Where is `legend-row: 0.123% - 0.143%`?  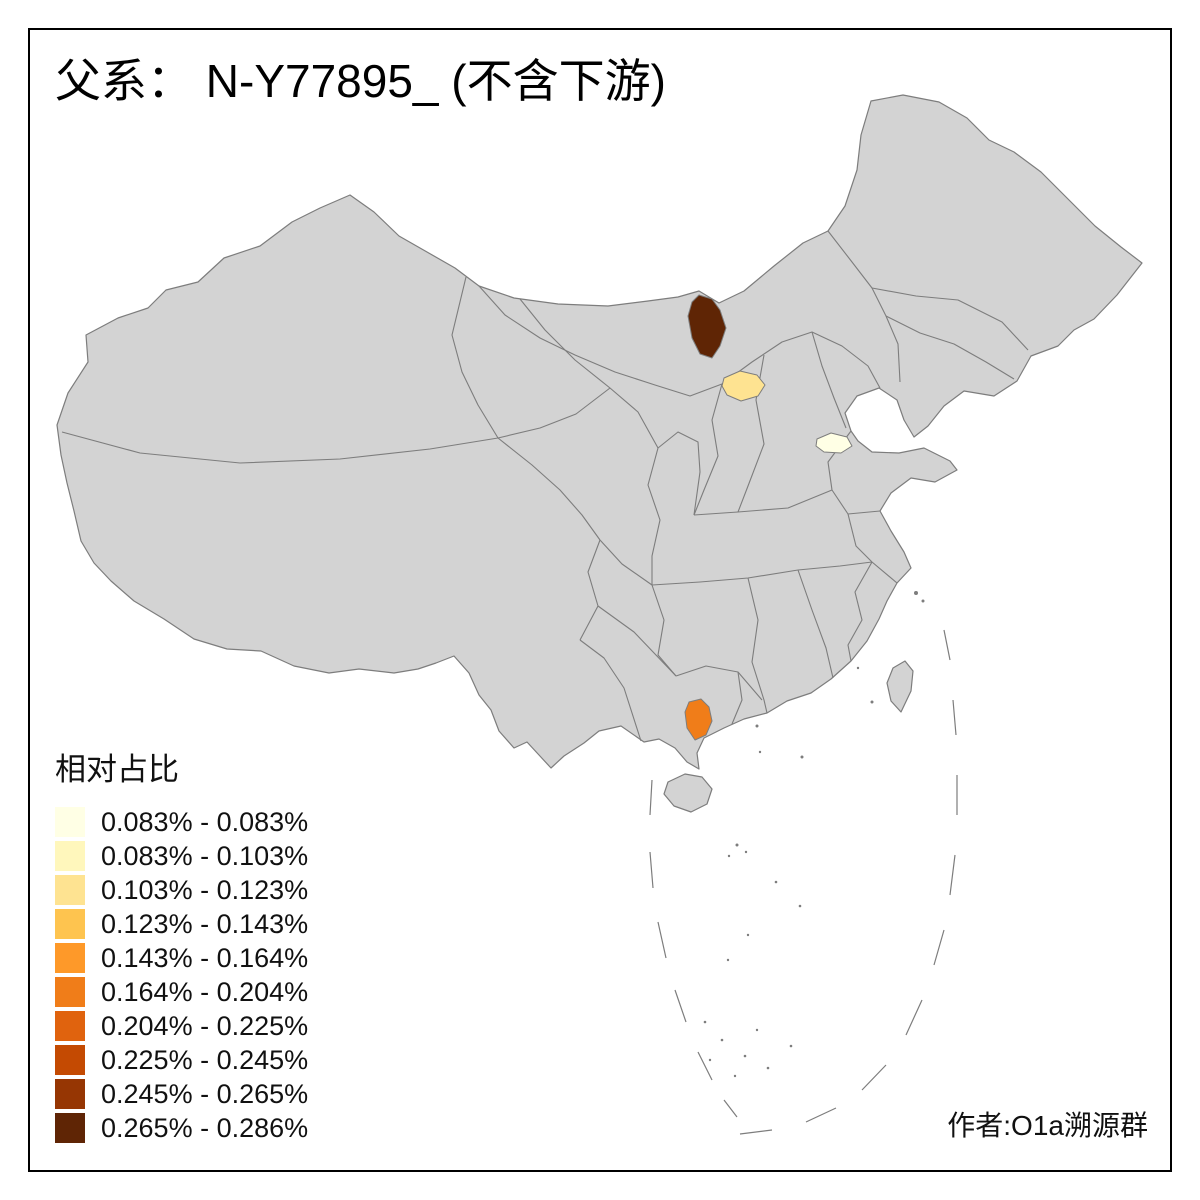 legend-row: 0.123% - 0.143% is located at coordinates (181, 924).